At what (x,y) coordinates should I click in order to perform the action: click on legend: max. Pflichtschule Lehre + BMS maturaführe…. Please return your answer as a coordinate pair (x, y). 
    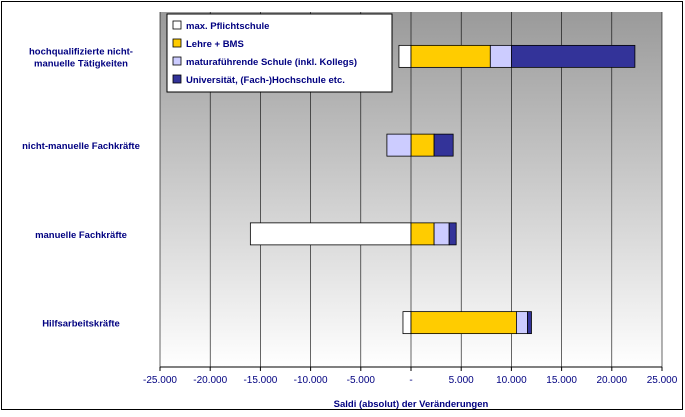
    Looking at the image, I should click on (279, 53).